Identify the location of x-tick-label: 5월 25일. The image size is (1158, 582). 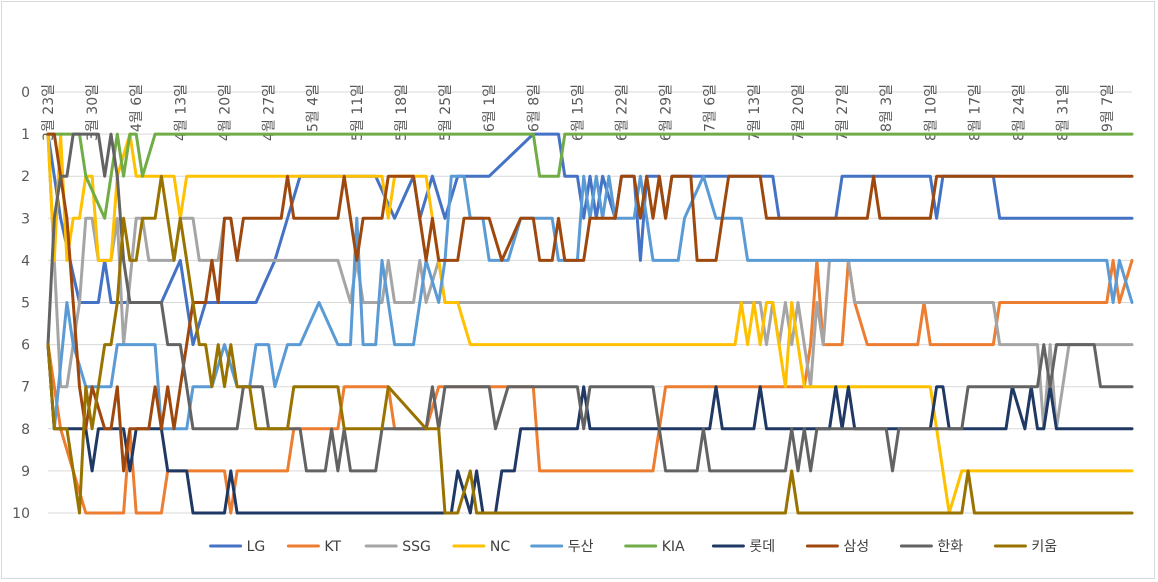
(446, 112).